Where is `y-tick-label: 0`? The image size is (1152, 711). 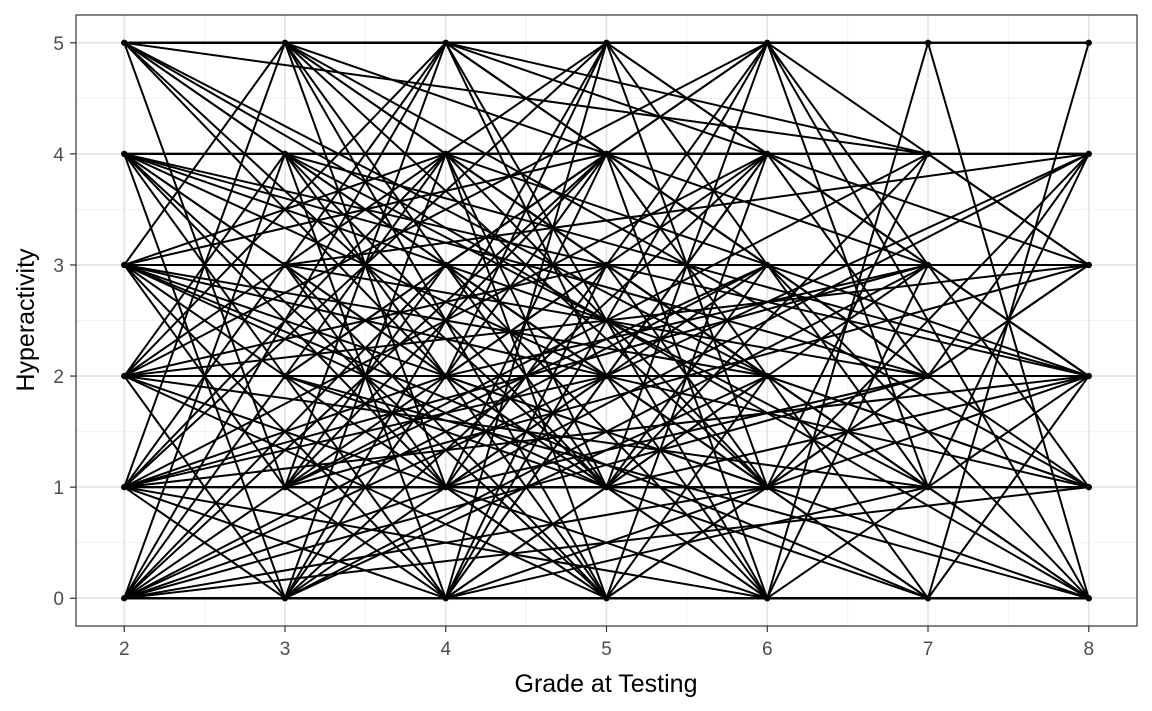
y-tick-label: 0 is located at coordinates (58, 599).